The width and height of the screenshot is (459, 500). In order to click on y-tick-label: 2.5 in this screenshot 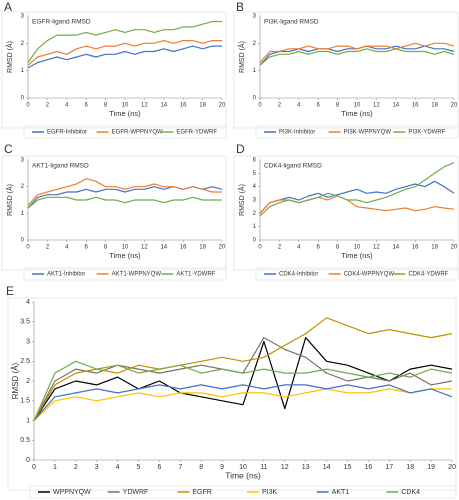, I will do `click(25, 361)`.